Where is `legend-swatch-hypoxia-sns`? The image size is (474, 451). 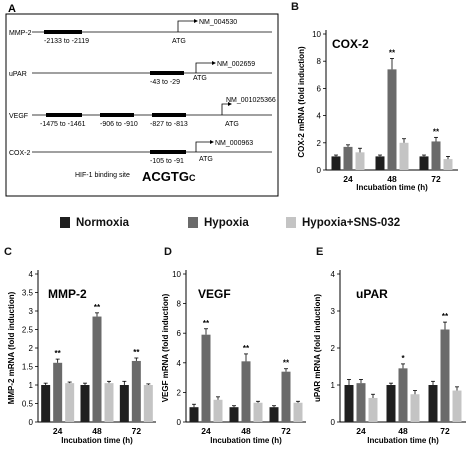 legend-swatch-hypoxia-sns is located at coordinates (291, 222).